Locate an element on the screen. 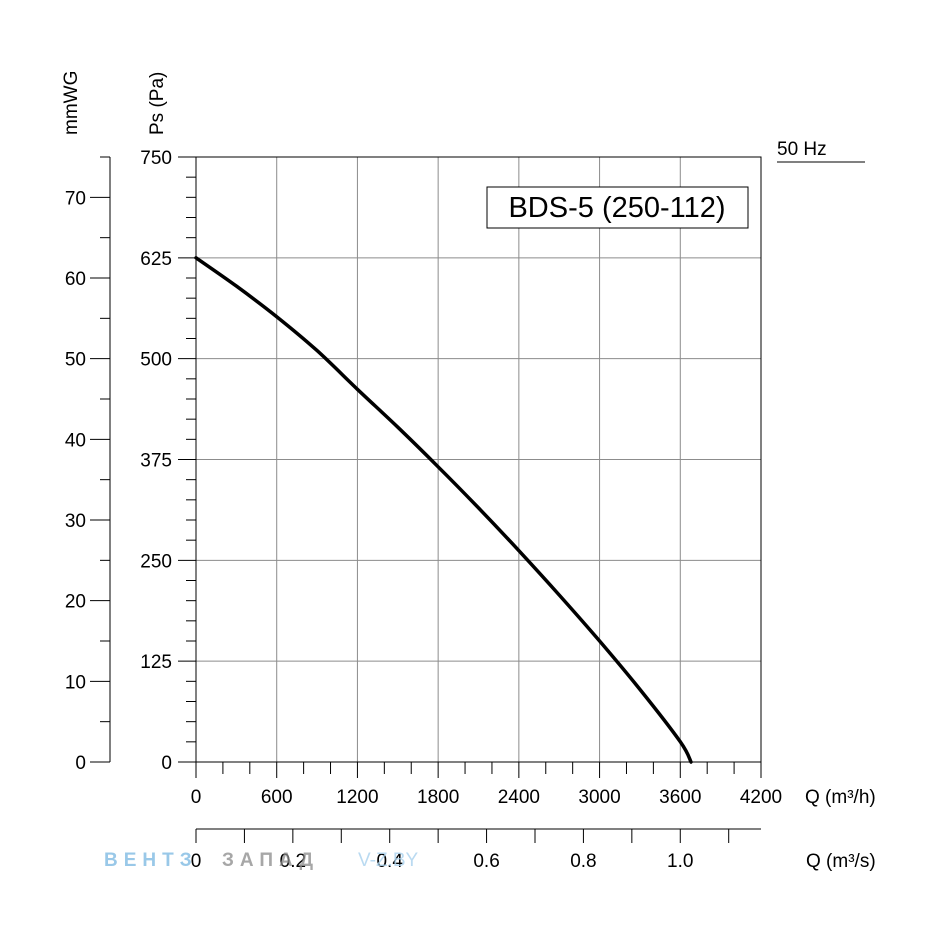 This screenshot has height=936, width=941. watermark: ВЕНТЗ ЗАПАД V-Z.BY is located at coordinates (261, 860).